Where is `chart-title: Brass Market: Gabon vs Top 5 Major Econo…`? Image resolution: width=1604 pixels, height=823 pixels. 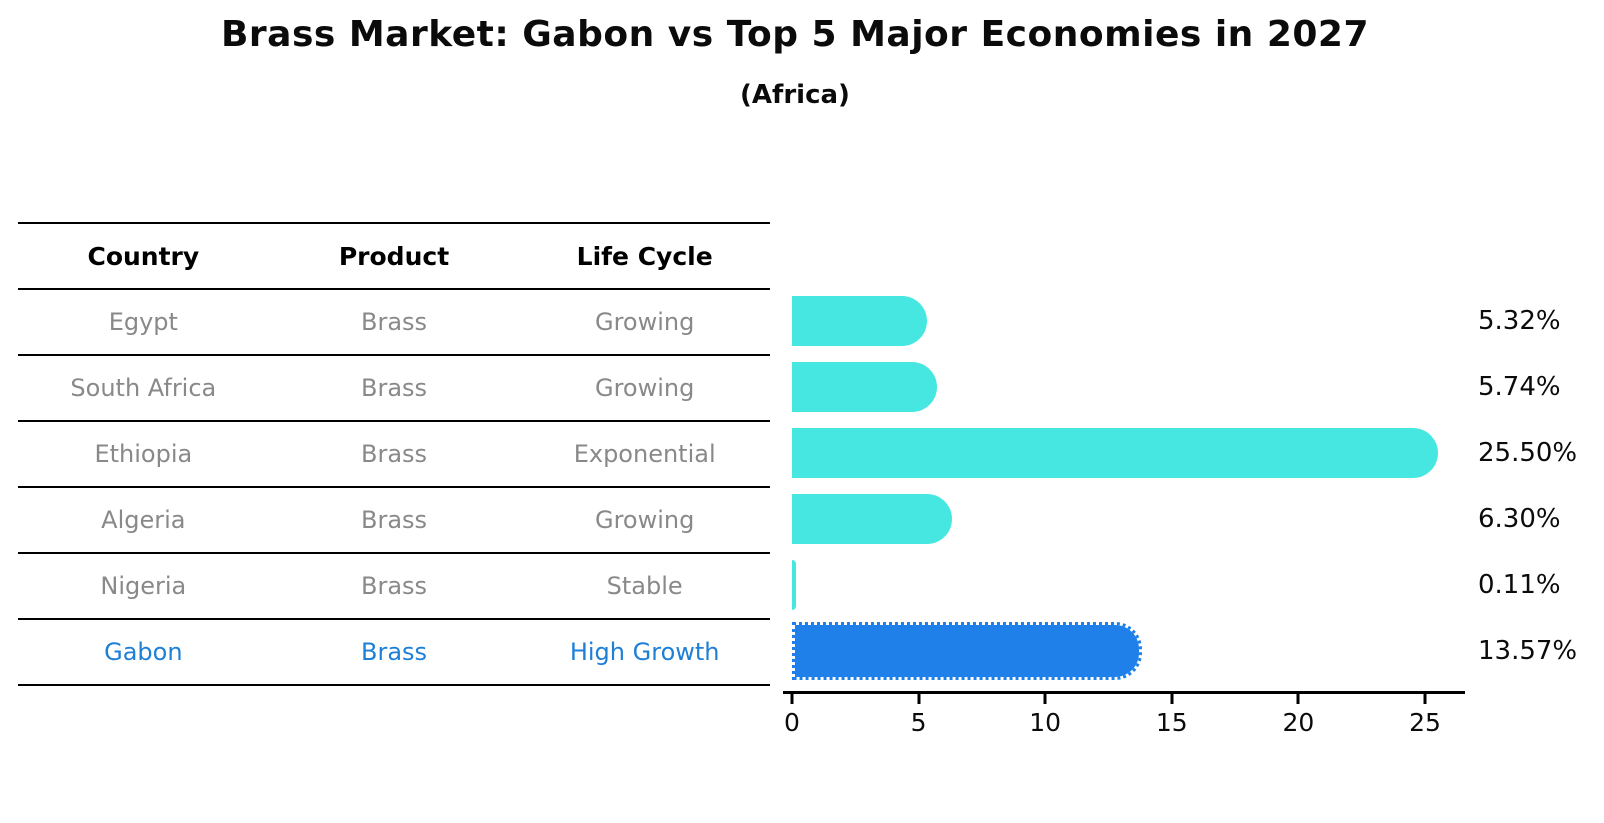
chart-title: Brass Market: Gabon vs Top 5 Major Econo… is located at coordinates (795, 34).